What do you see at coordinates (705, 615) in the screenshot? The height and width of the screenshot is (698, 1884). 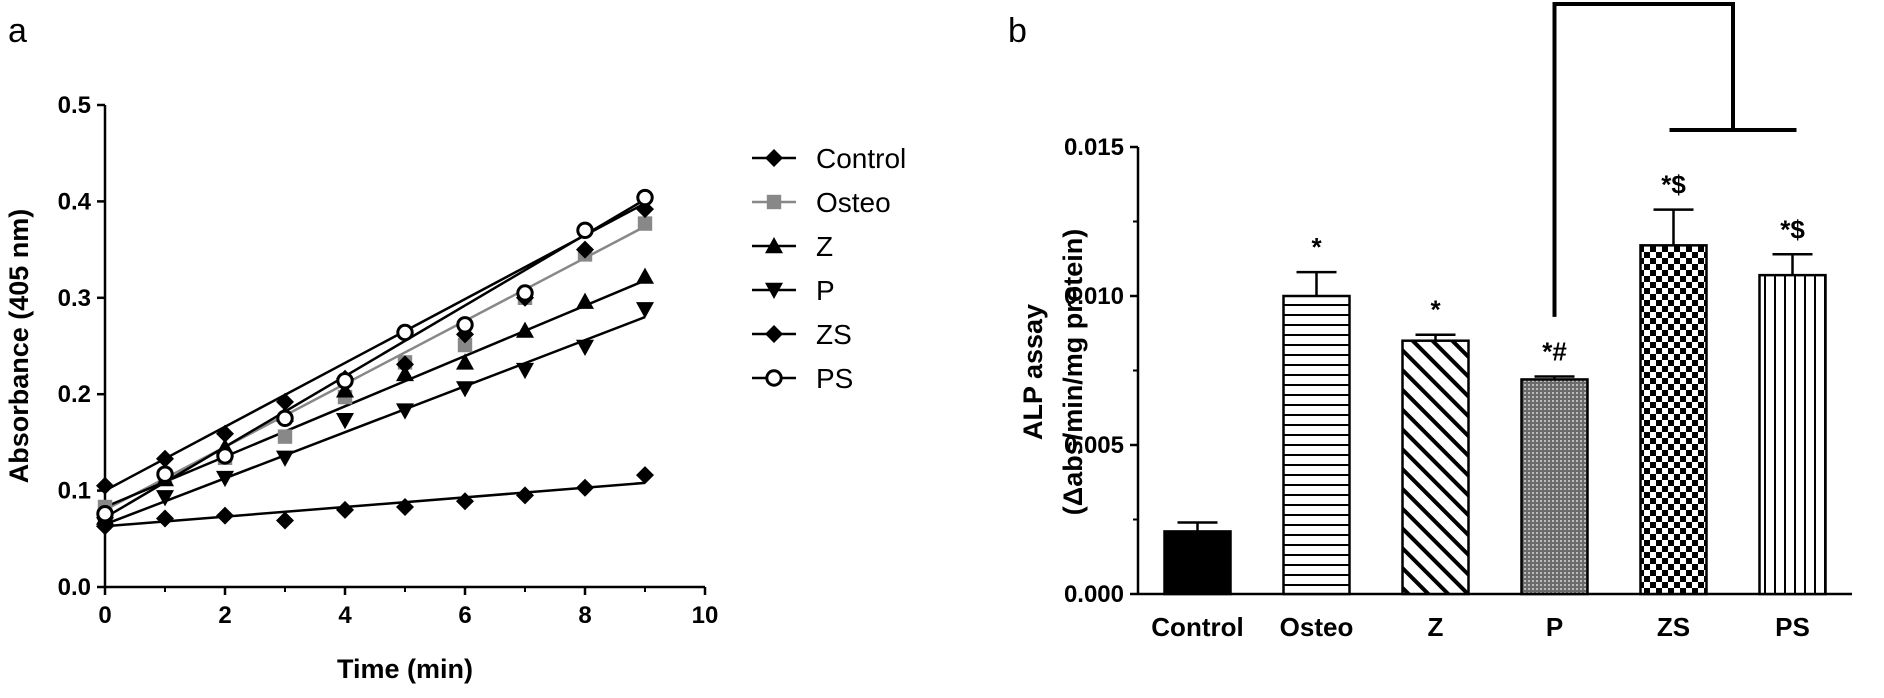 I see `x-tick-label-a: 10` at bounding box center [705, 615].